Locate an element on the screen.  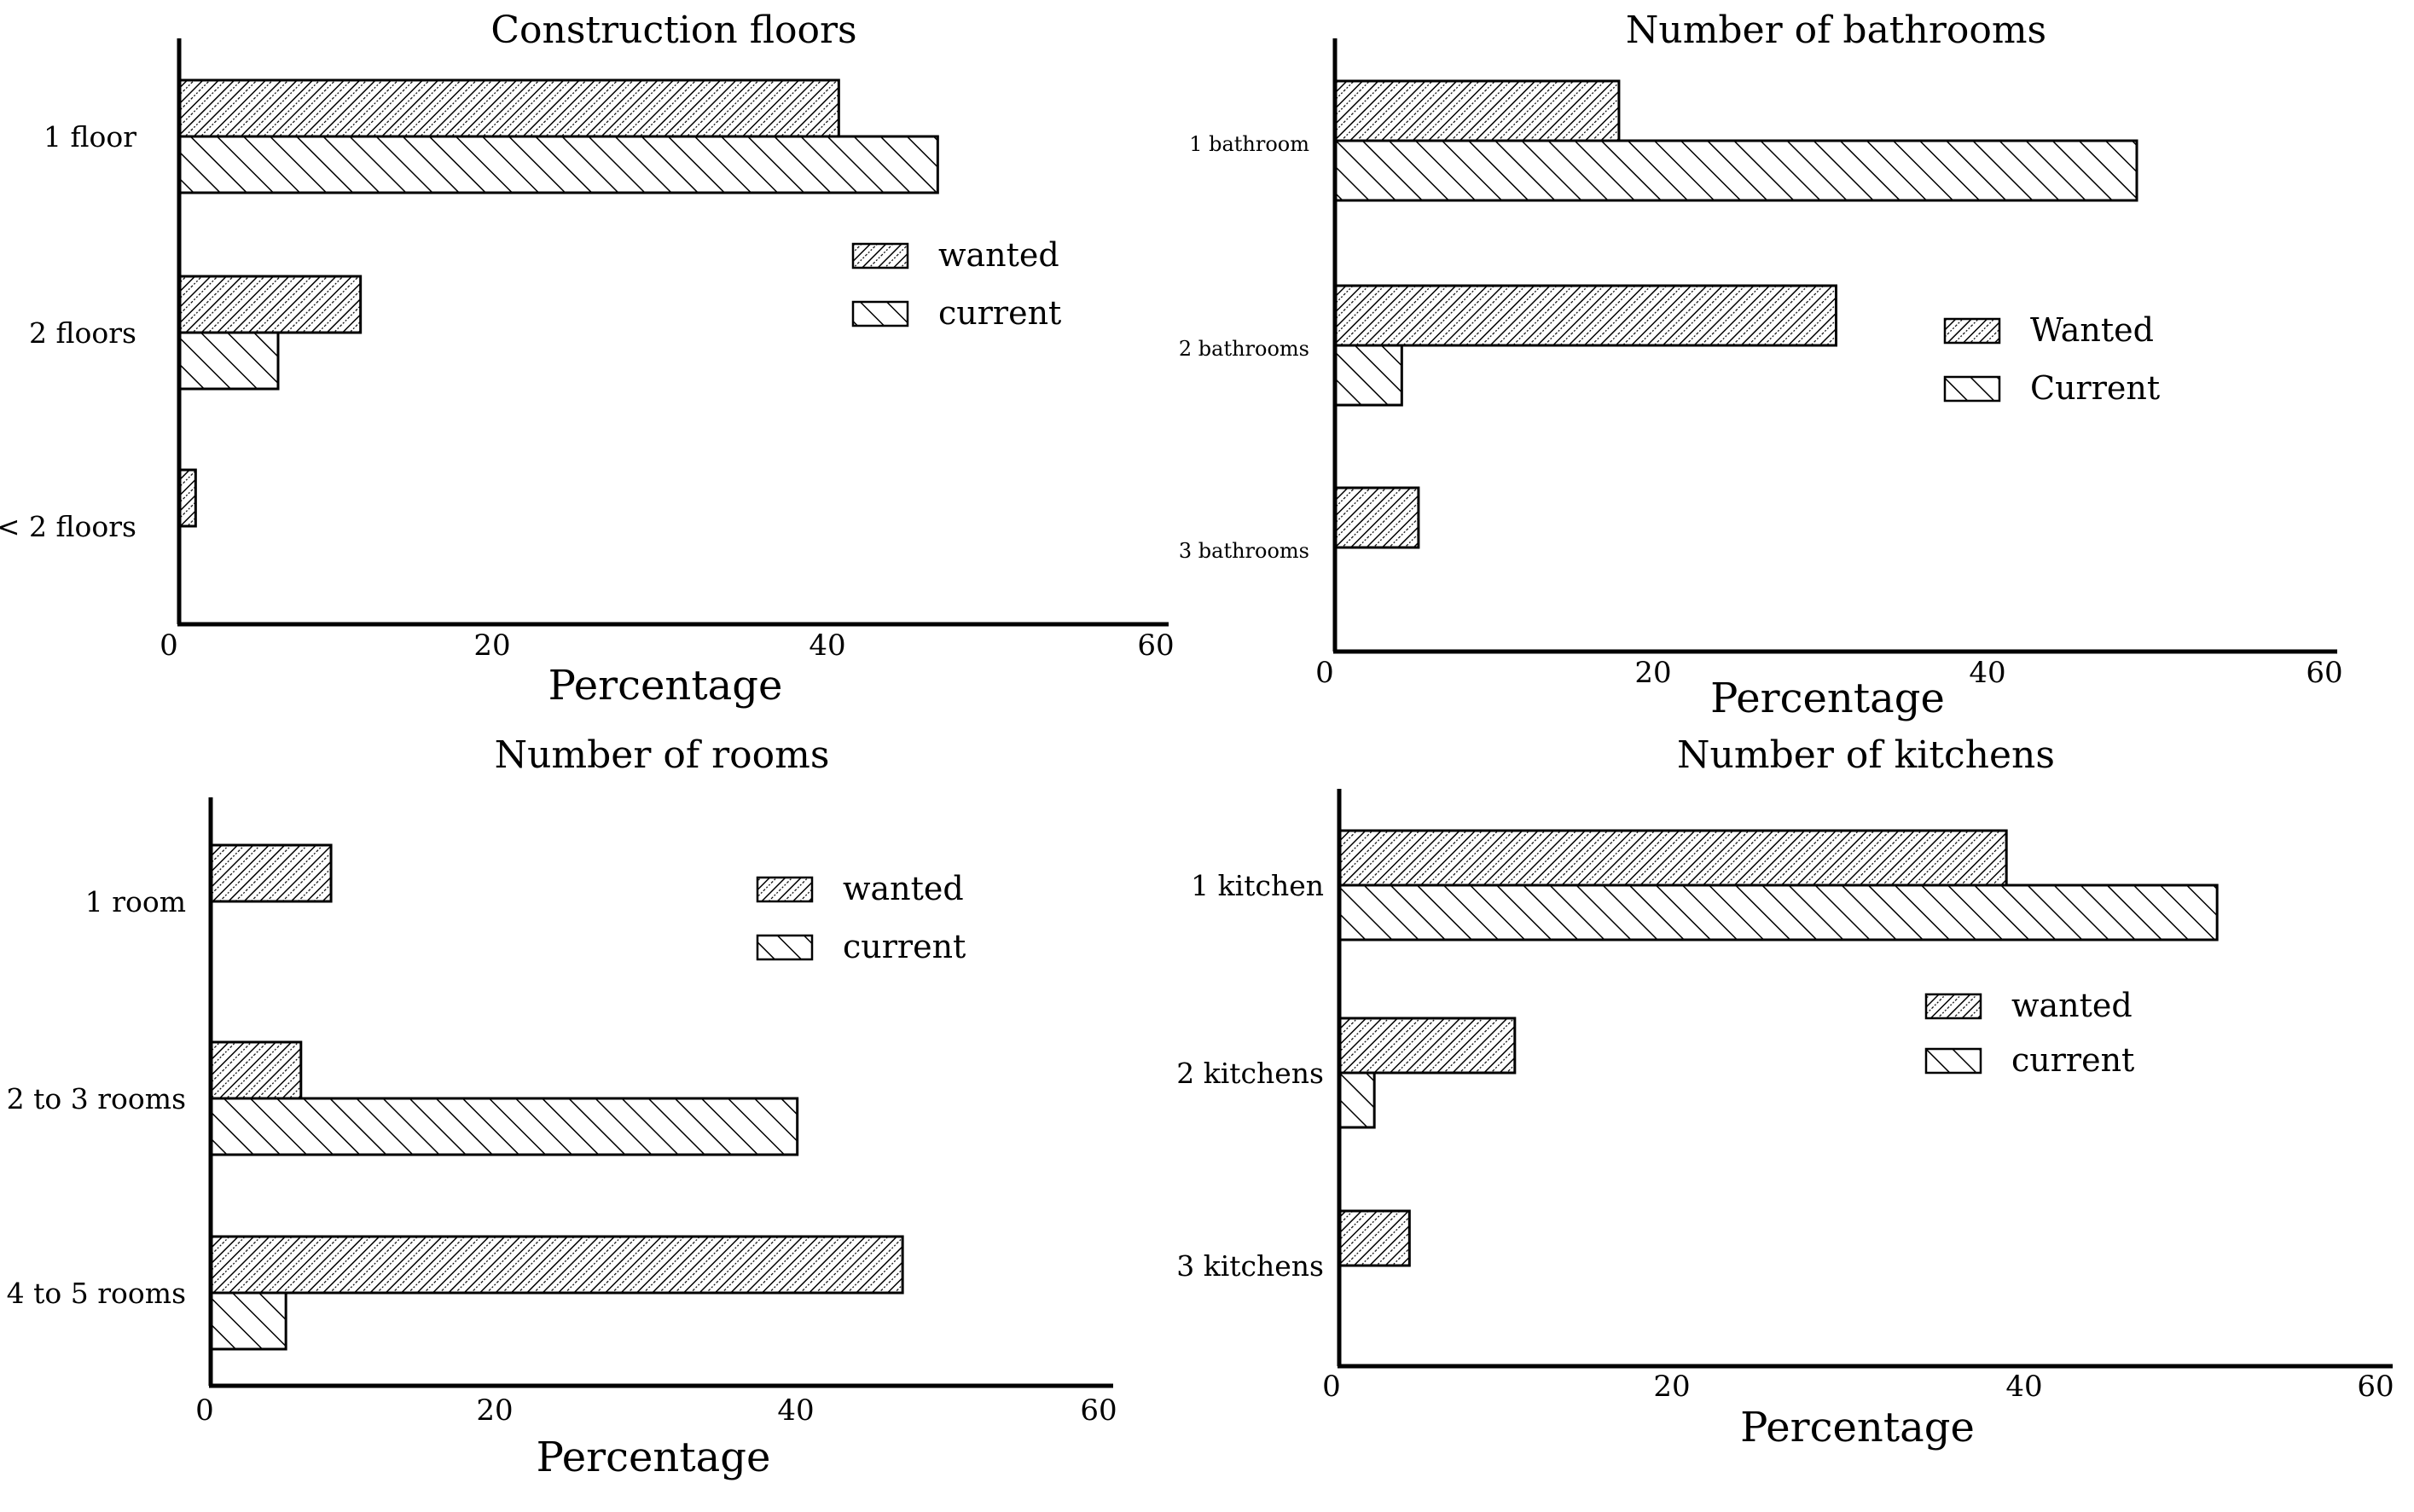
category-label: 2 to 3 rooms is located at coordinates (96, 1098).